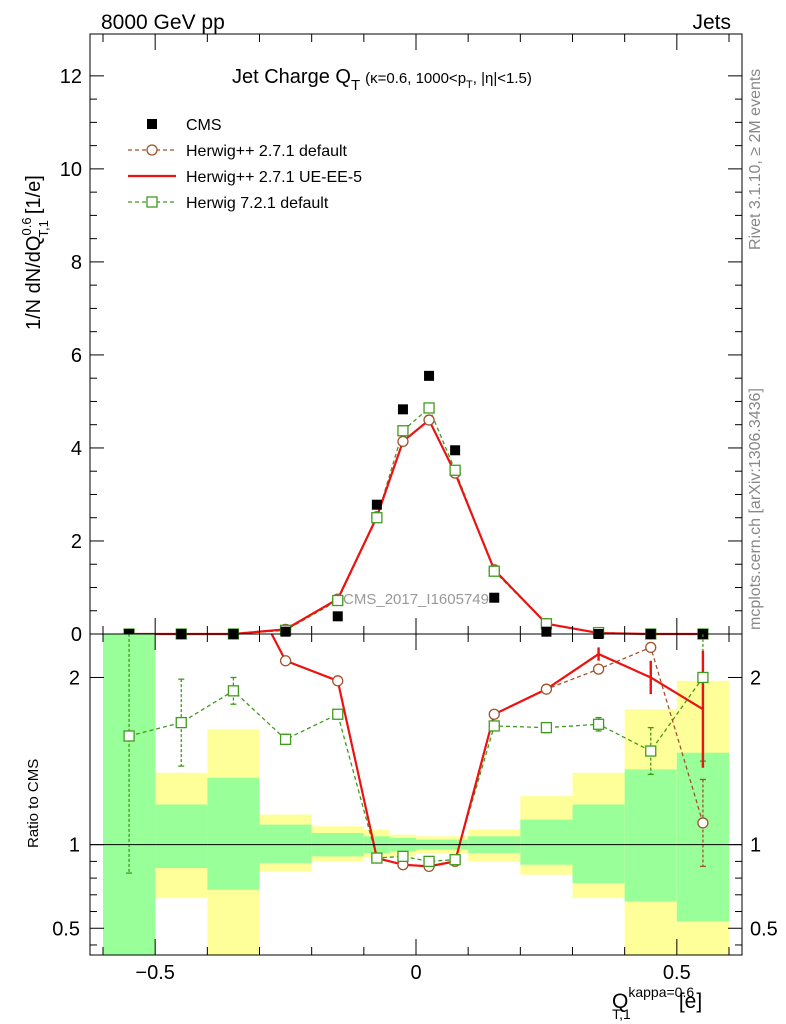 This screenshot has width=786, height=1024. What do you see at coordinates (76, 449) in the screenshot?
I see `main-ytick-label: 4` at bounding box center [76, 449].